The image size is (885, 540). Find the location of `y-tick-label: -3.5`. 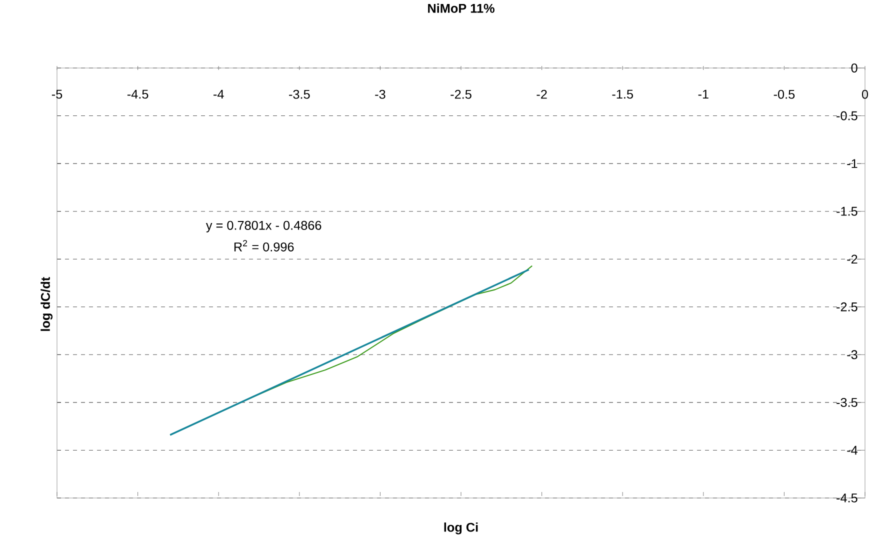

y-tick-label: -3.5 is located at coordinates (847, 402).